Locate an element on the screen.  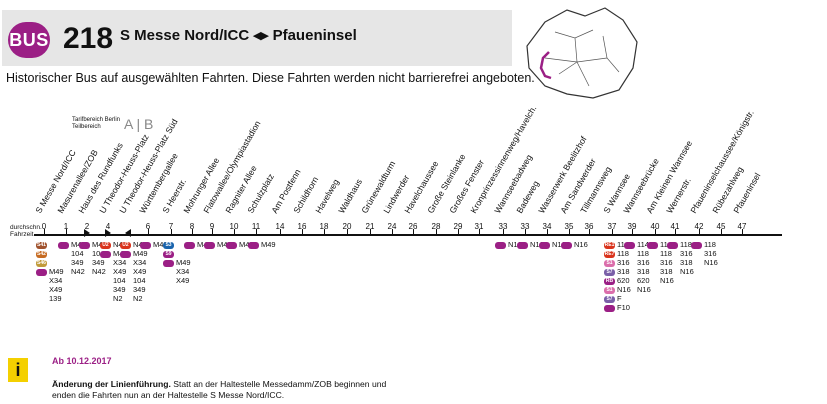
connection-list: M49 is located at coordinates (240, 244).